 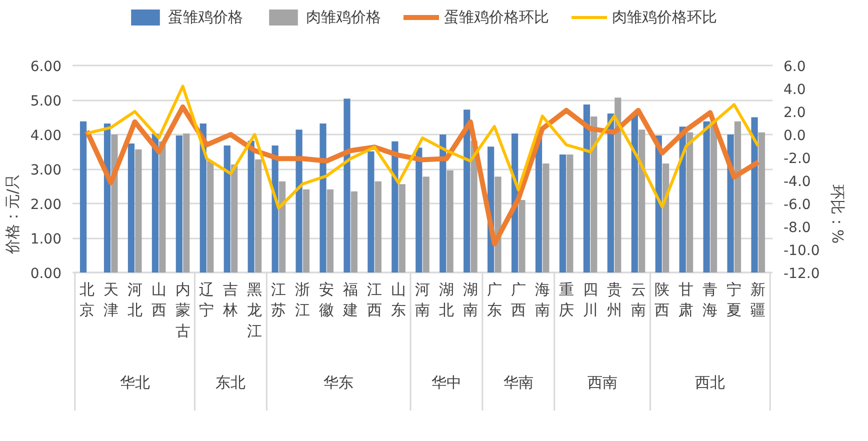 I want to click on y-axis-title: 价格：元/只, so click(x=12, y=215).